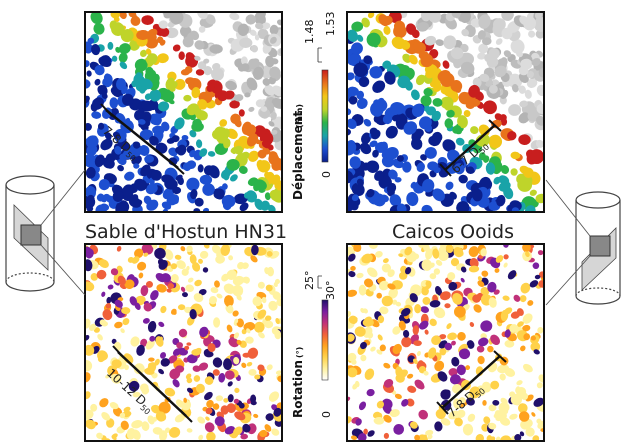 The image size is (622, 445). What do you see at coordinates (309, 281) in the screenshot?
I see `colorbar-mid-label: 25°` at bounding box center [309, 281].